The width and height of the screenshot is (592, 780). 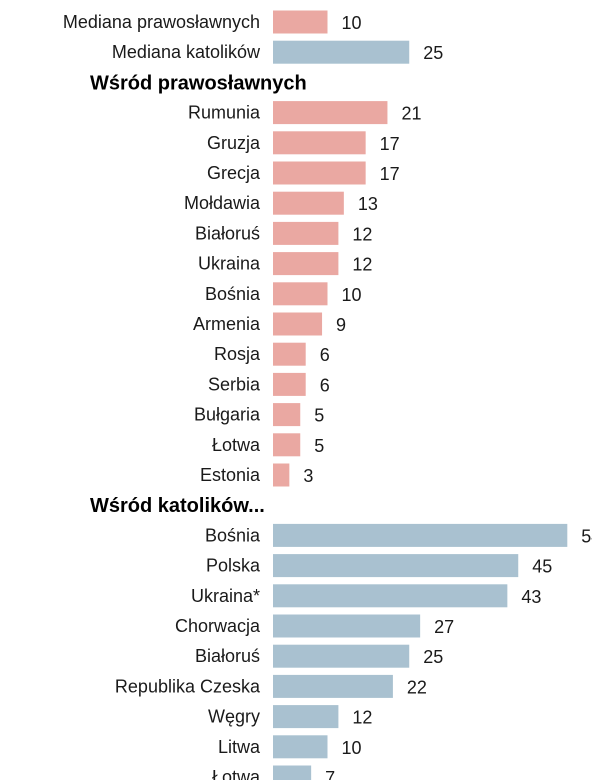 I want to click on category-label: Rosja, so click(x=237, y=354).